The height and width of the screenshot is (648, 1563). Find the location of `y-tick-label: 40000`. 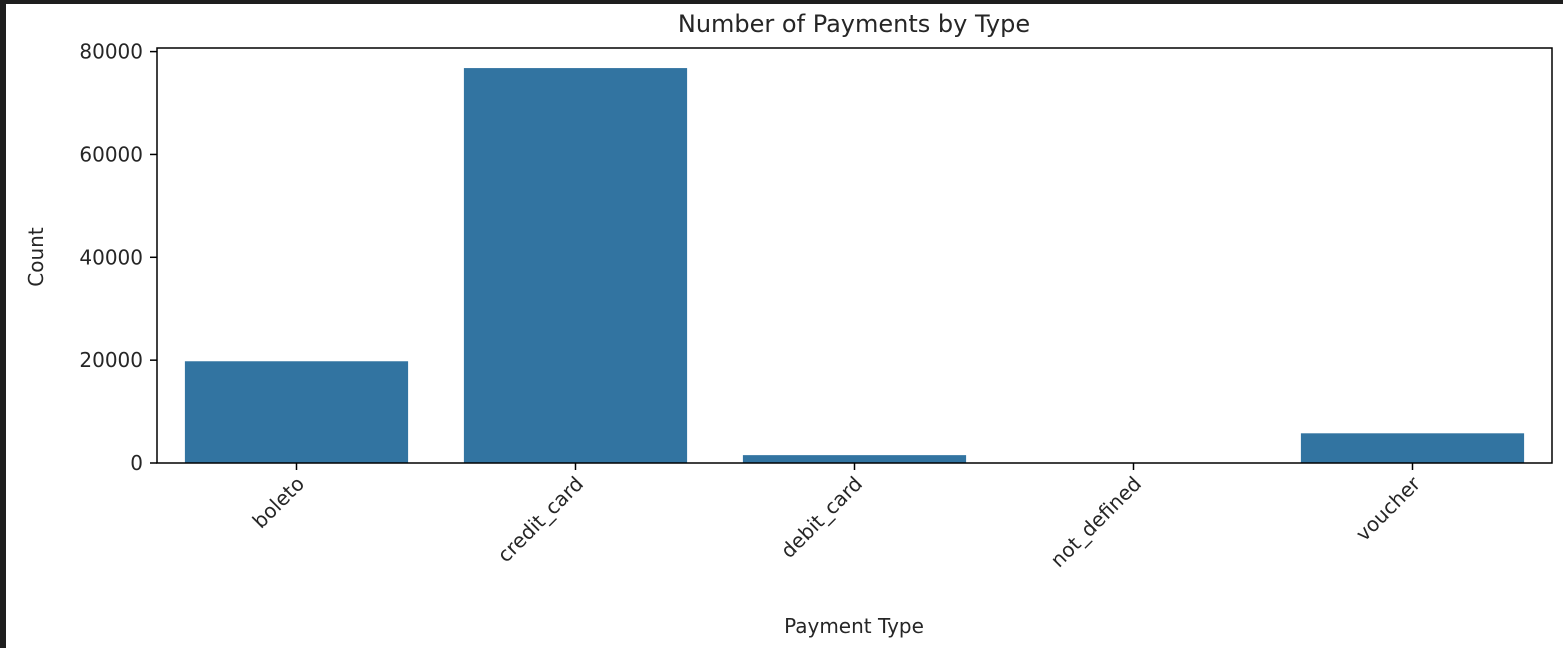

y-tick-label: 40000 is located at coordinates (111, 257).